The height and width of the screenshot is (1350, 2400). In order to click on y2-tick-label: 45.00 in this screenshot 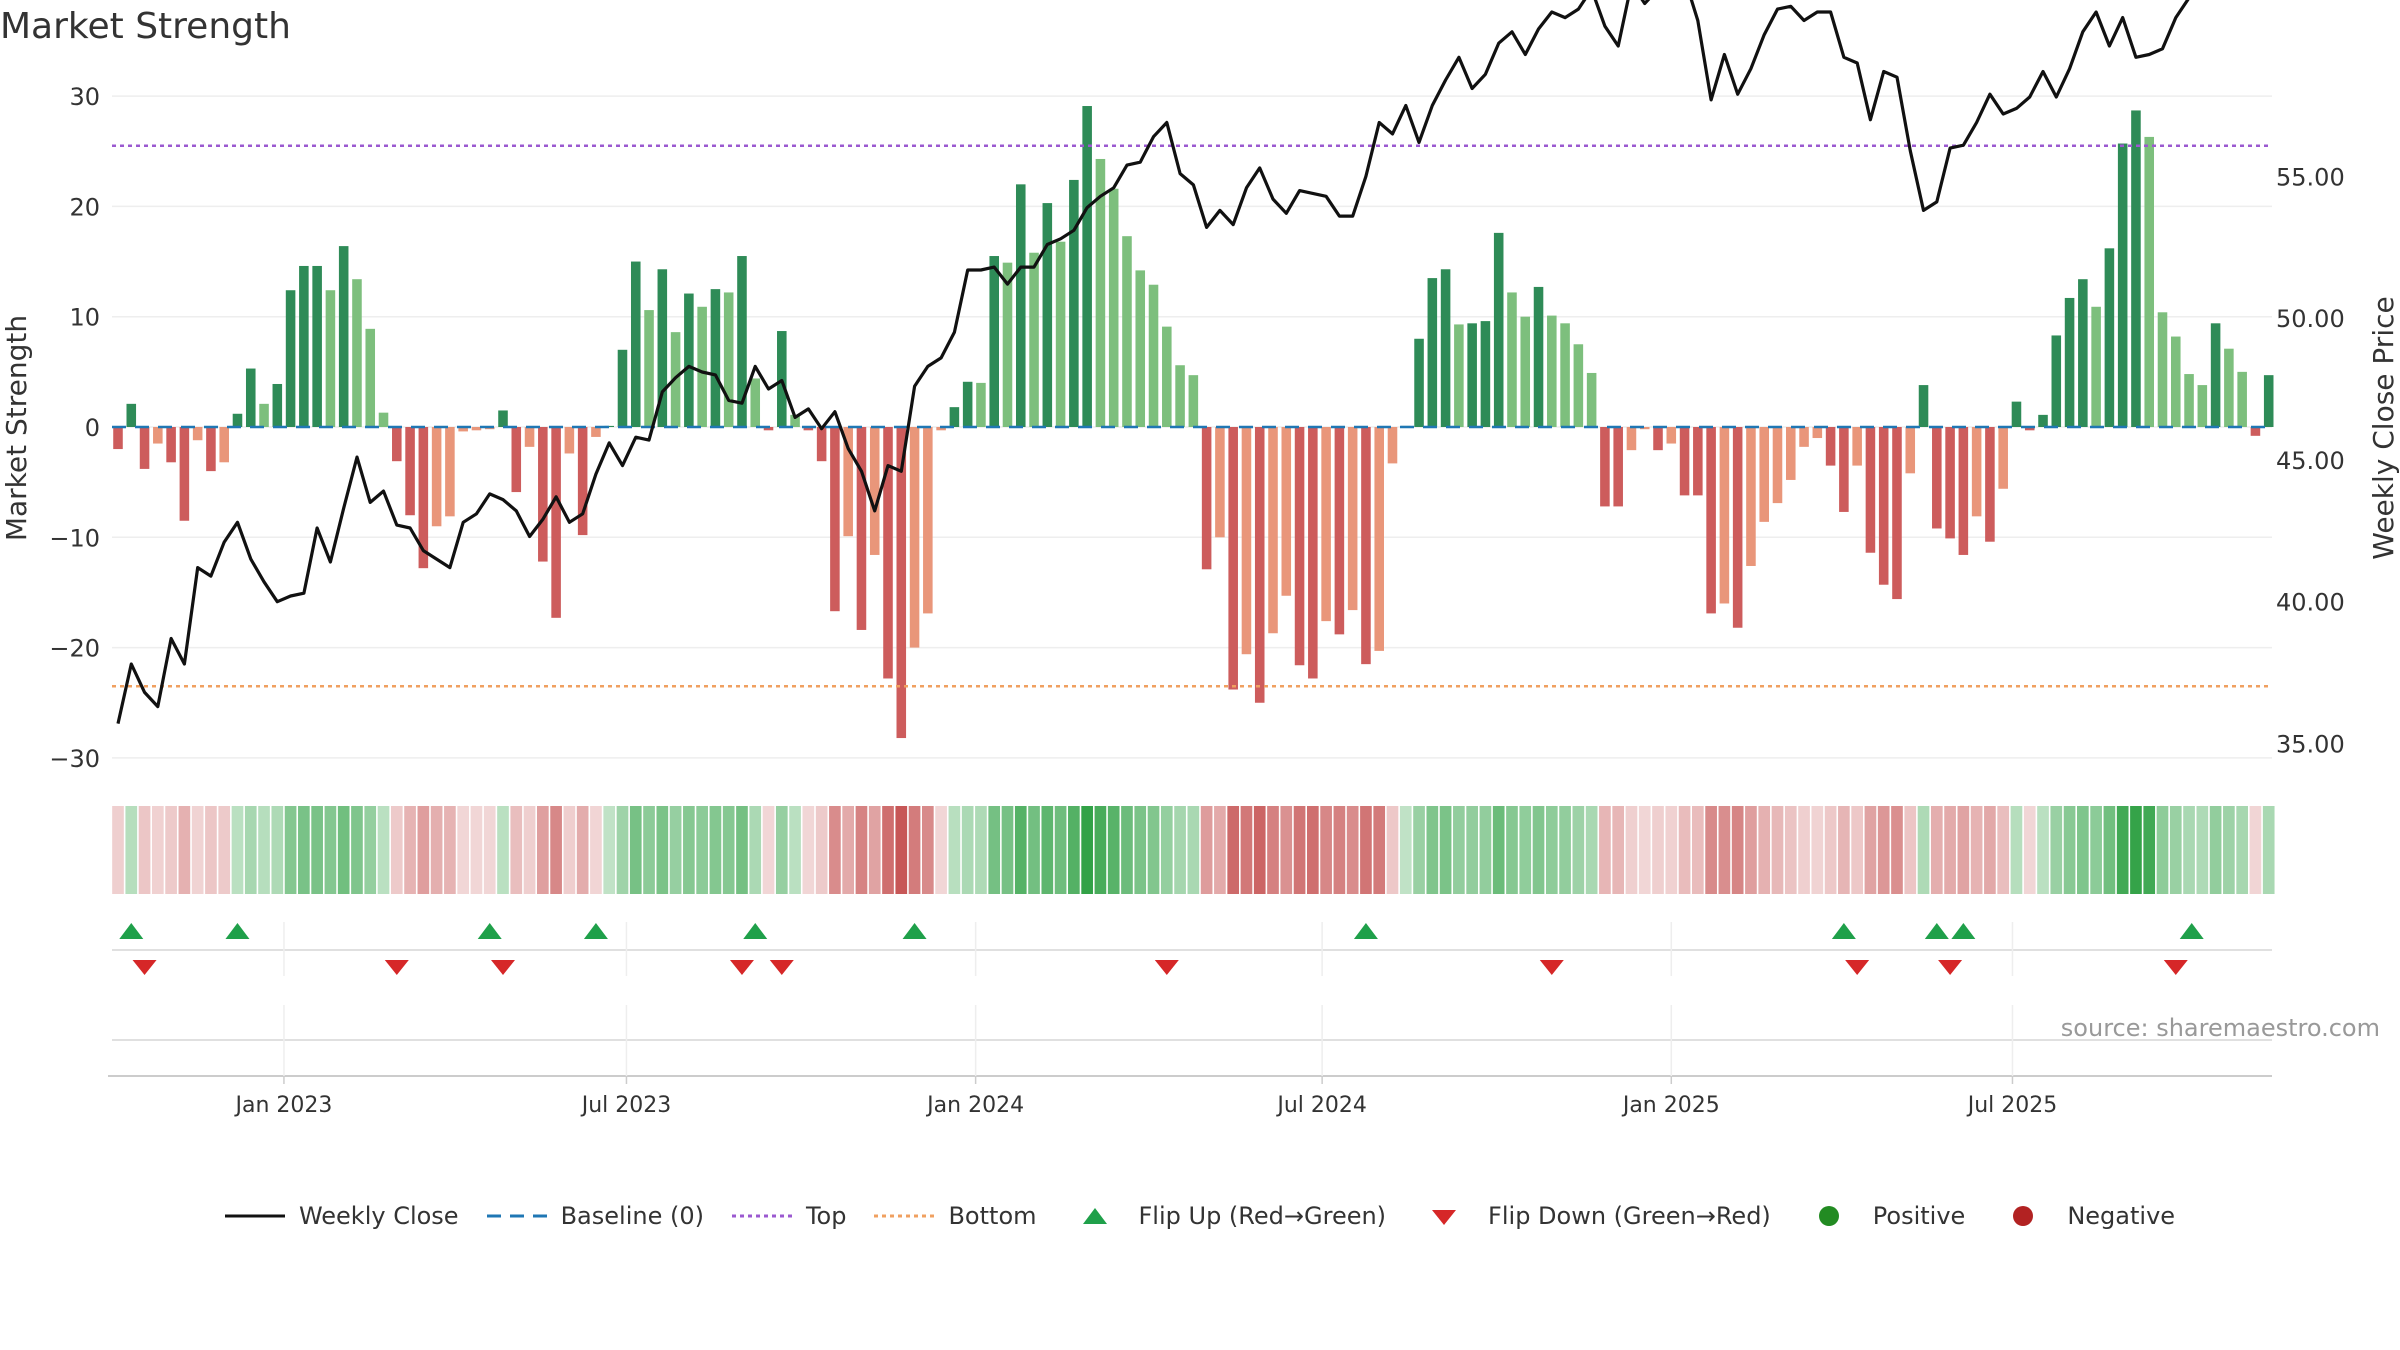, I will do `click(2310, 461)`.